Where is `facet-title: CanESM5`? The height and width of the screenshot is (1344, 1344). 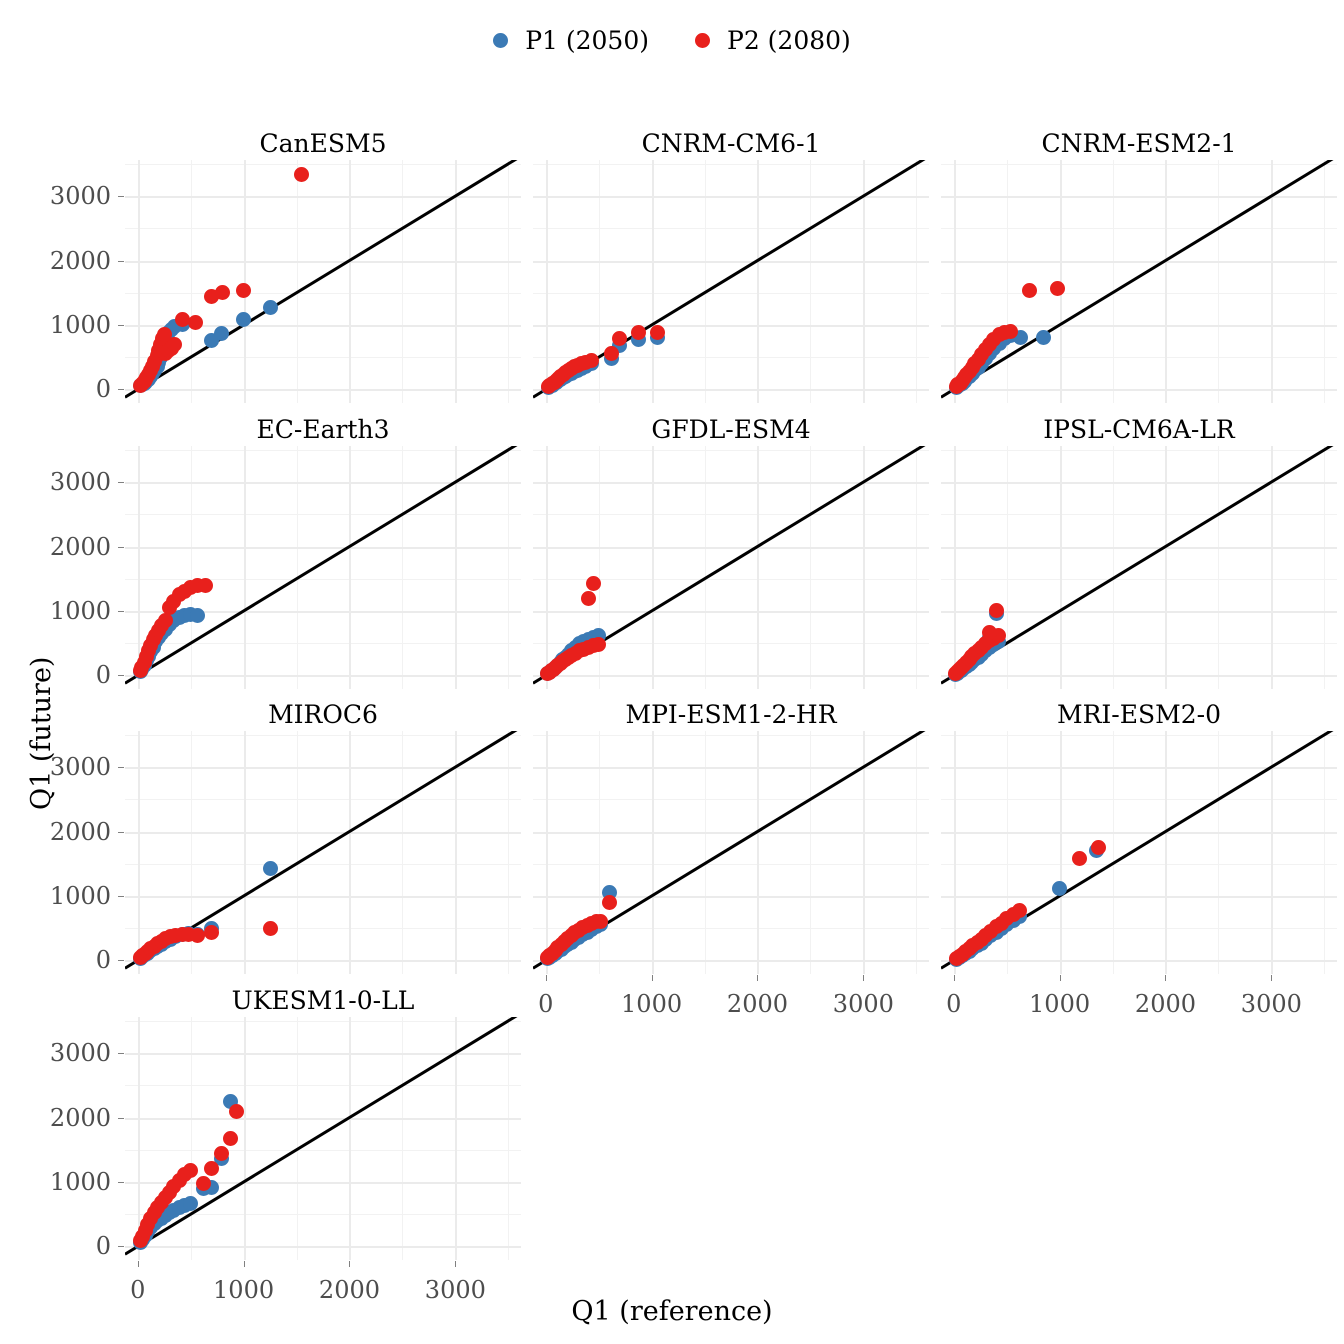
facet-title: CanESM5 is located at coordinates (323, 143).